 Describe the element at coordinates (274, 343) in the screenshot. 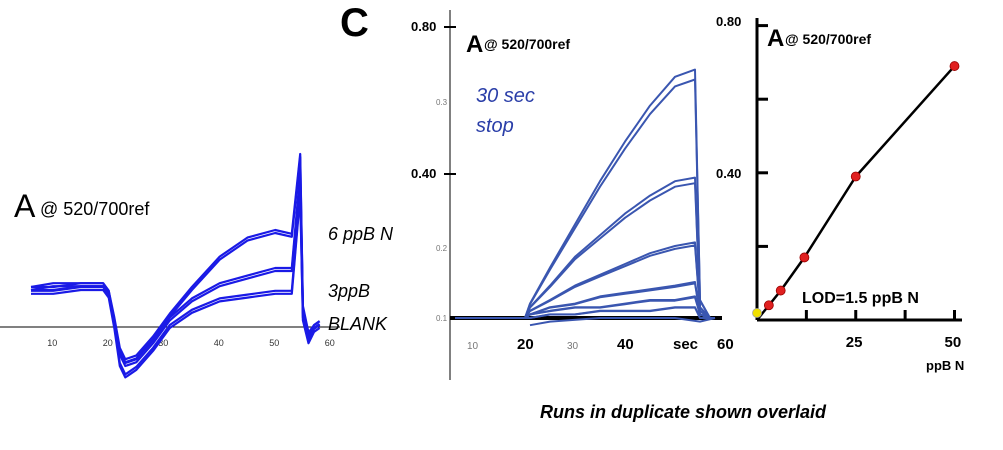

I see `left-x-tick-label: 50` at that location.